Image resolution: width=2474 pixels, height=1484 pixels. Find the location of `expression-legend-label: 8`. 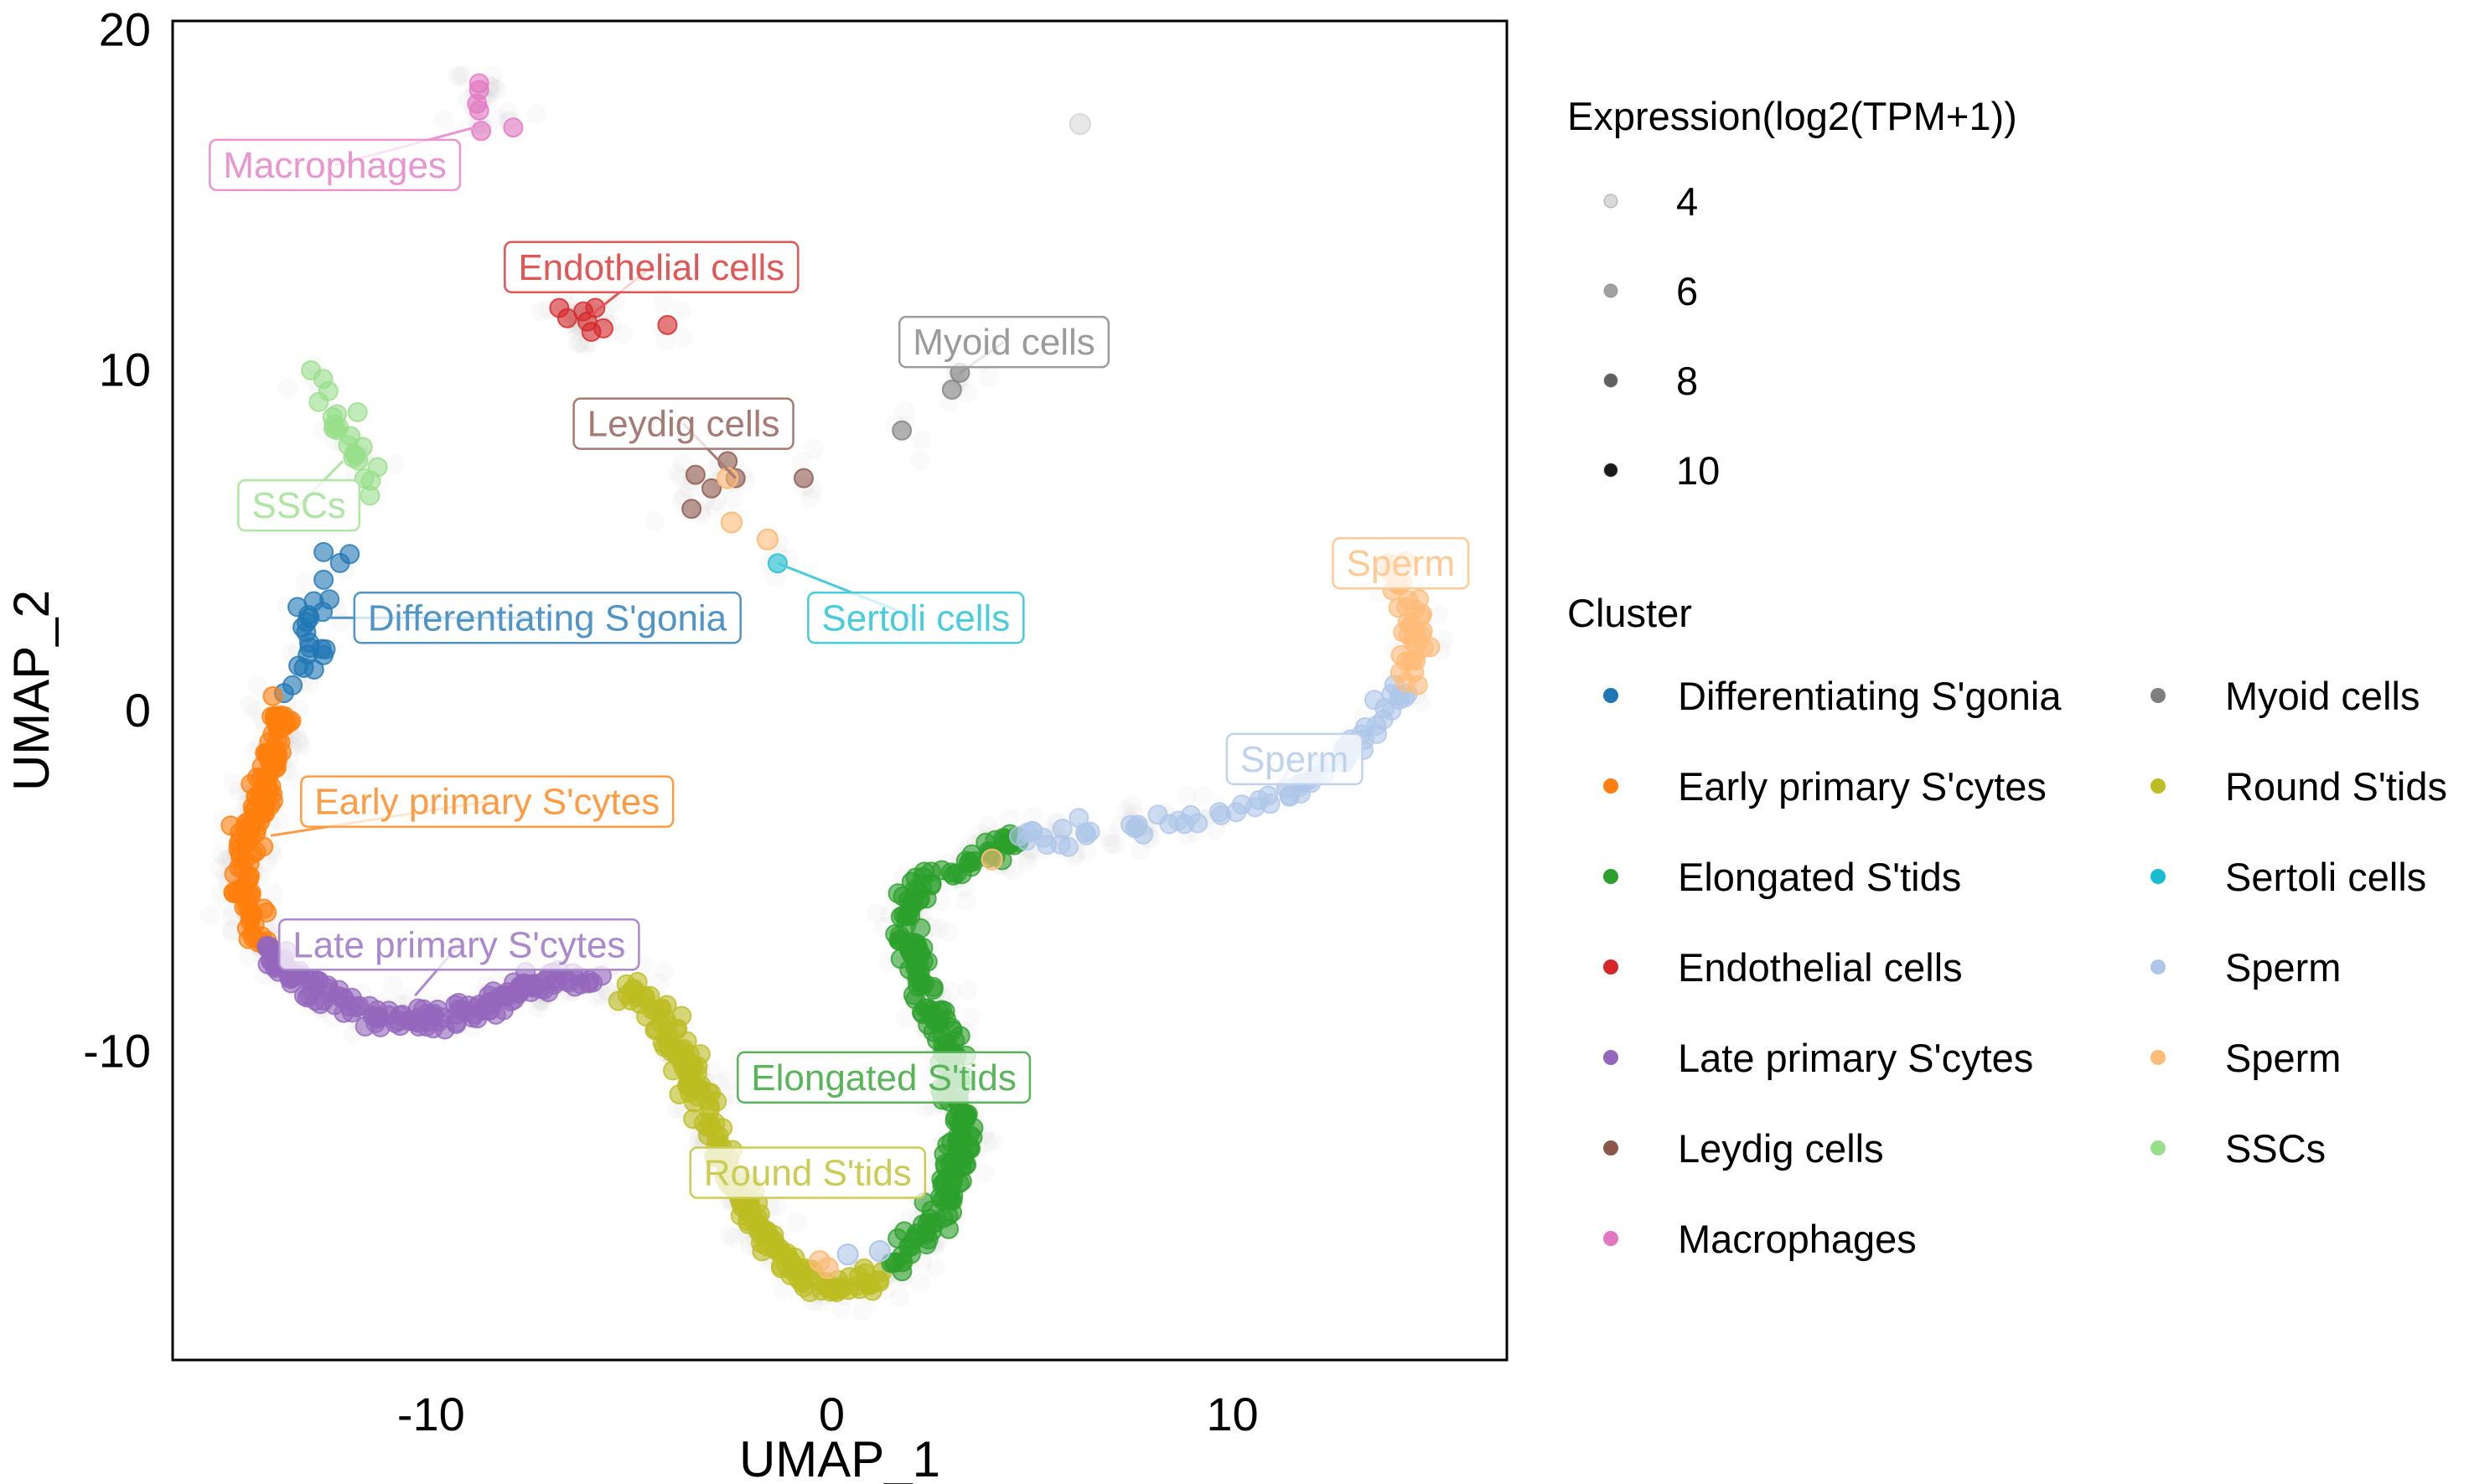

expression-legend-label: 8 is located at coordinates (1687, 381).